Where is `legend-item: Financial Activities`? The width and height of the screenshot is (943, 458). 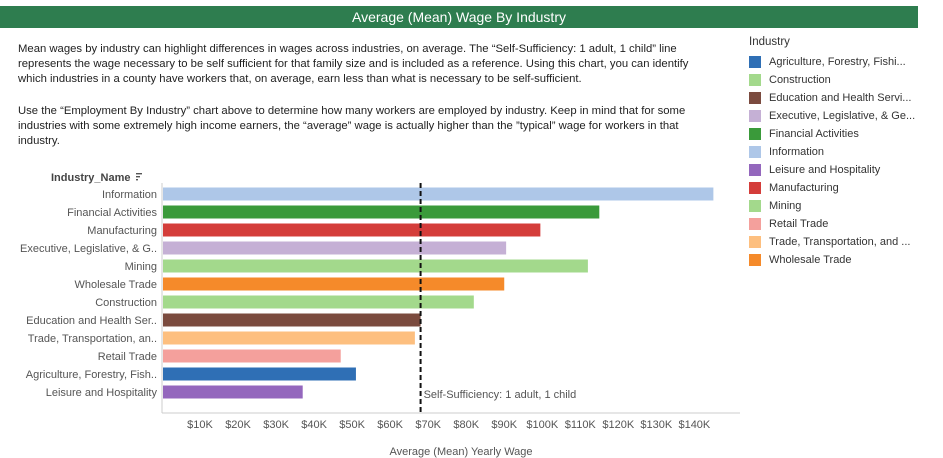
legend-item: Financial Activities is located at coordinates (836, 134).